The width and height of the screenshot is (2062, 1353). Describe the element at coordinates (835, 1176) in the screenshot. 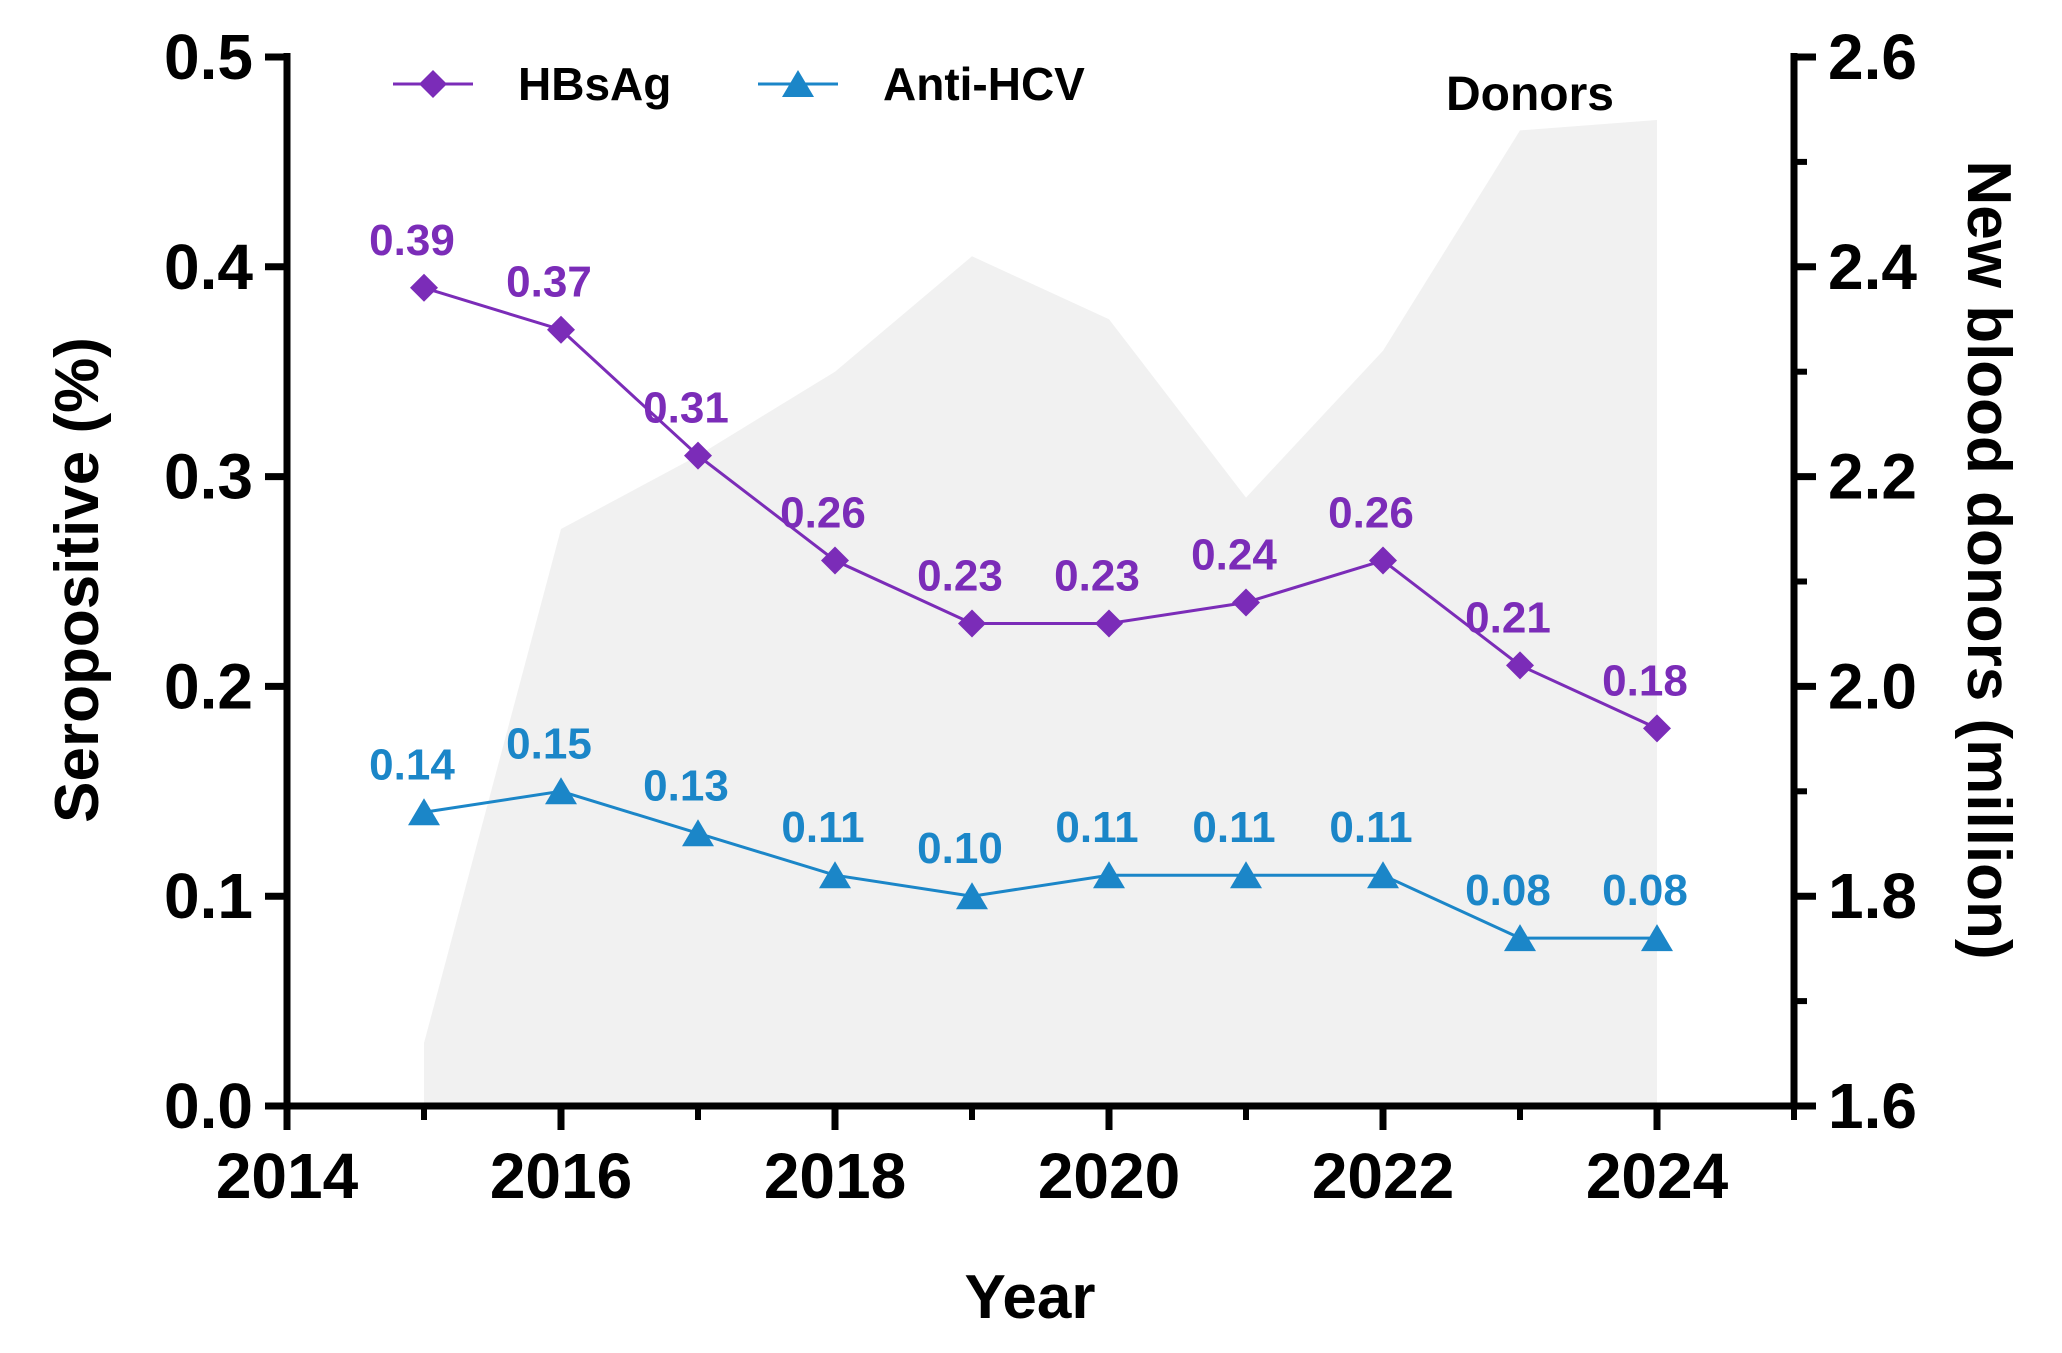

I see `x-tick-label: 2018` at that location.